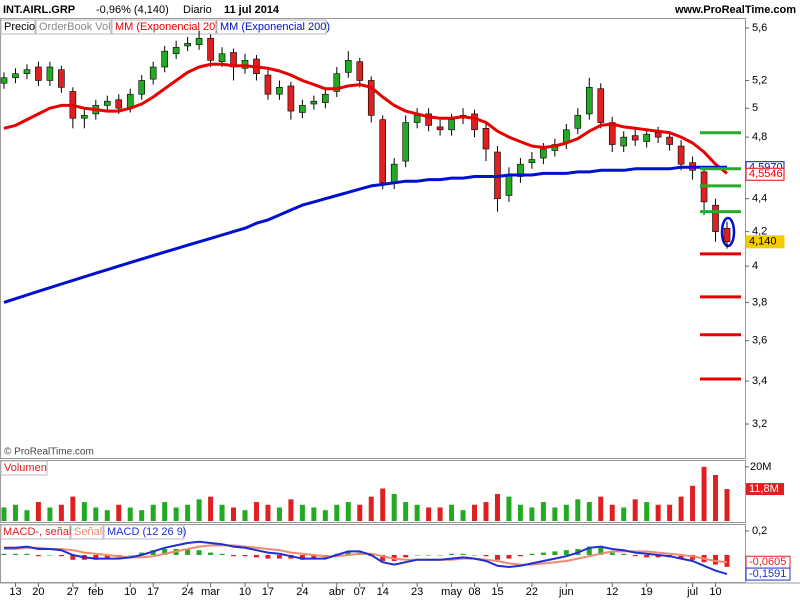  Describe the element at coordinates (759, 341) in the screenshot. I see `y-tick-label: 3,6` at that location.